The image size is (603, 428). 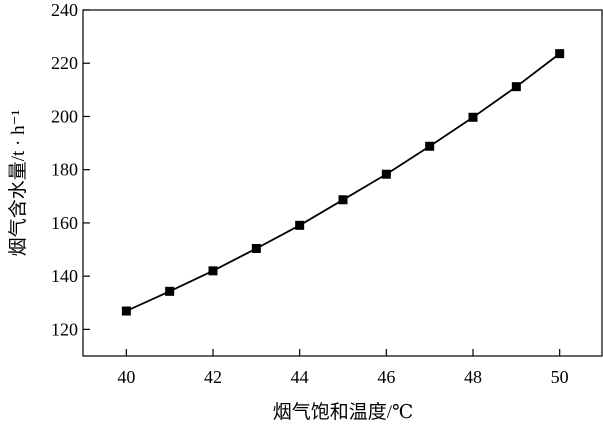 What do you see at coordinates (64, 170) in the screenshot?
I see `y-tick-label: 180` at bounding box center [64, 170].